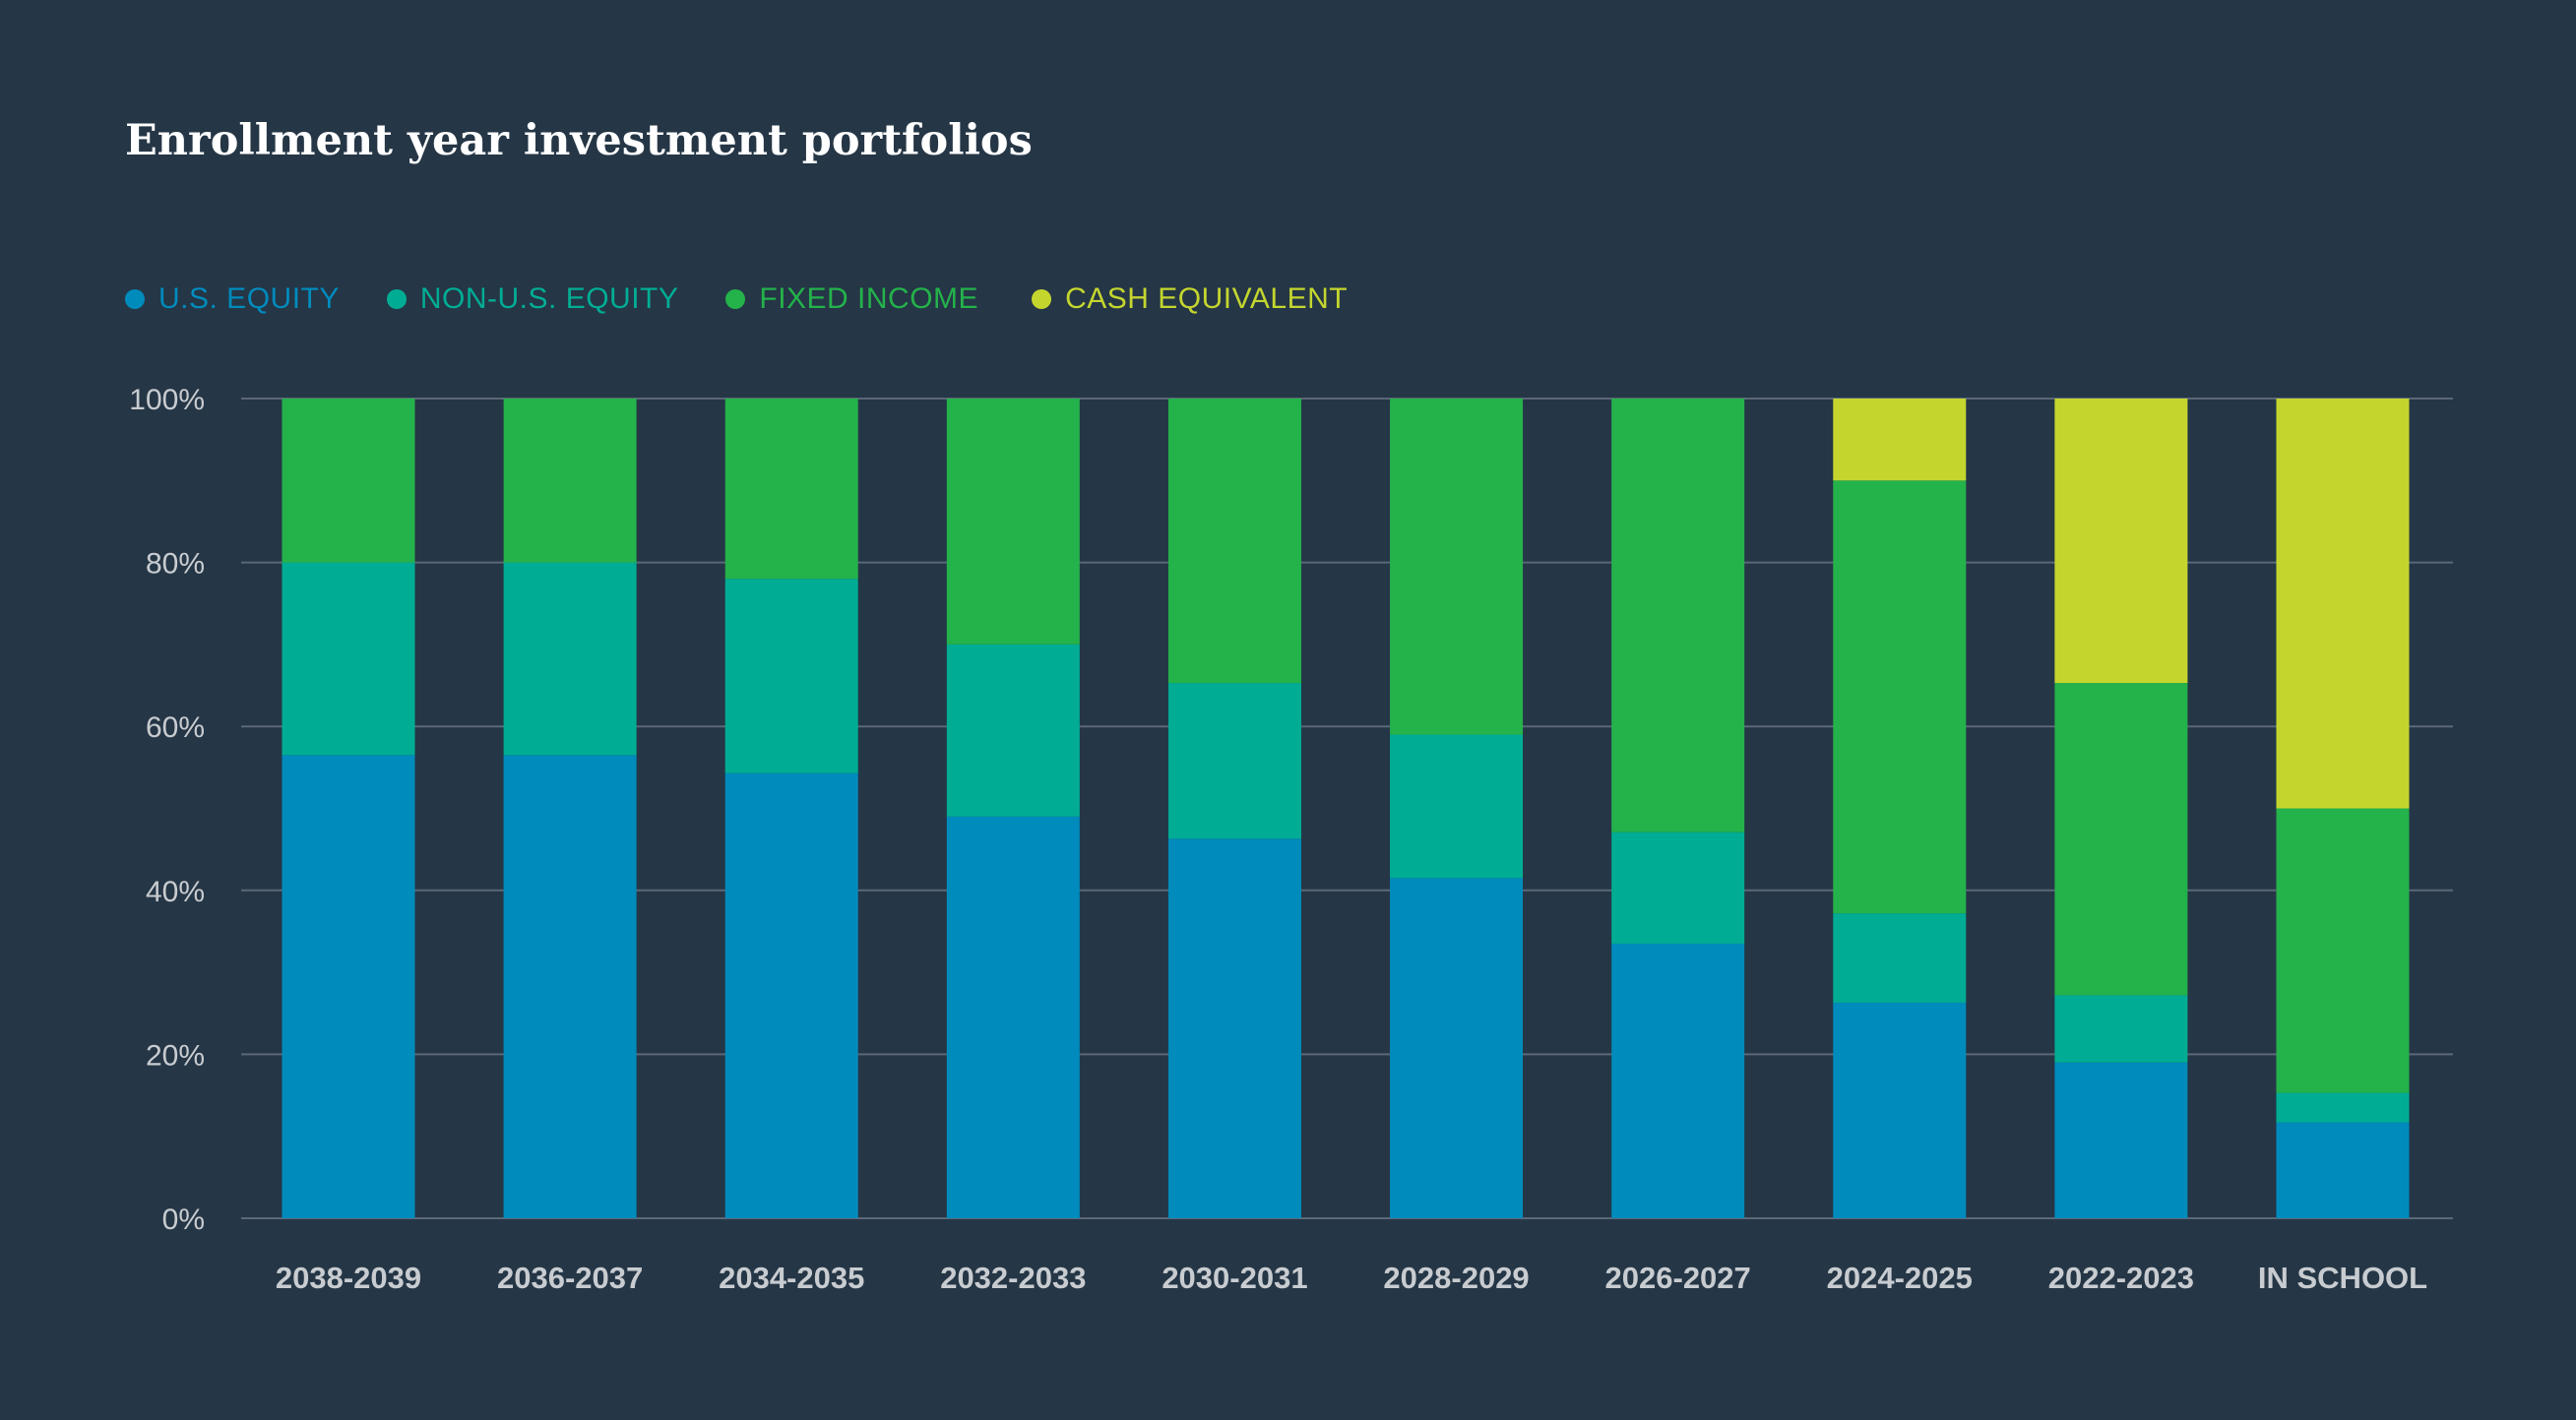 The width and height of the screenshot is (2576, 1420). Describe the element at coordinates (2121, 1278) in the screenshot. I see `x-tick-label: 2022-2023` at that location.